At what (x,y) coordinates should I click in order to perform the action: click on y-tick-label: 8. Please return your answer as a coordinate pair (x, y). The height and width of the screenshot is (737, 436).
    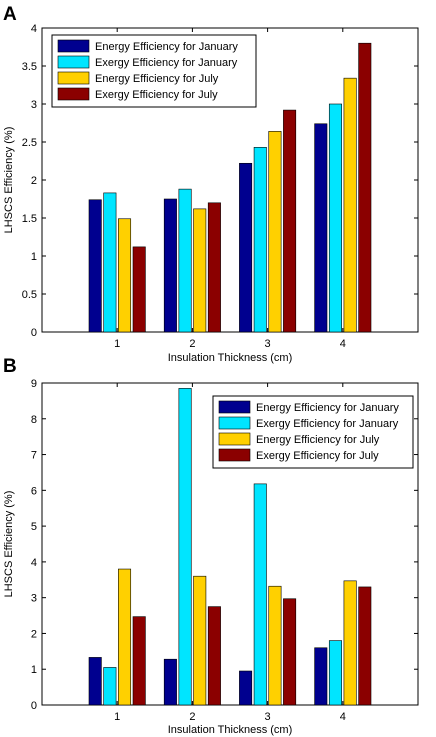
    Looking at the image, I should click on (34, 420).